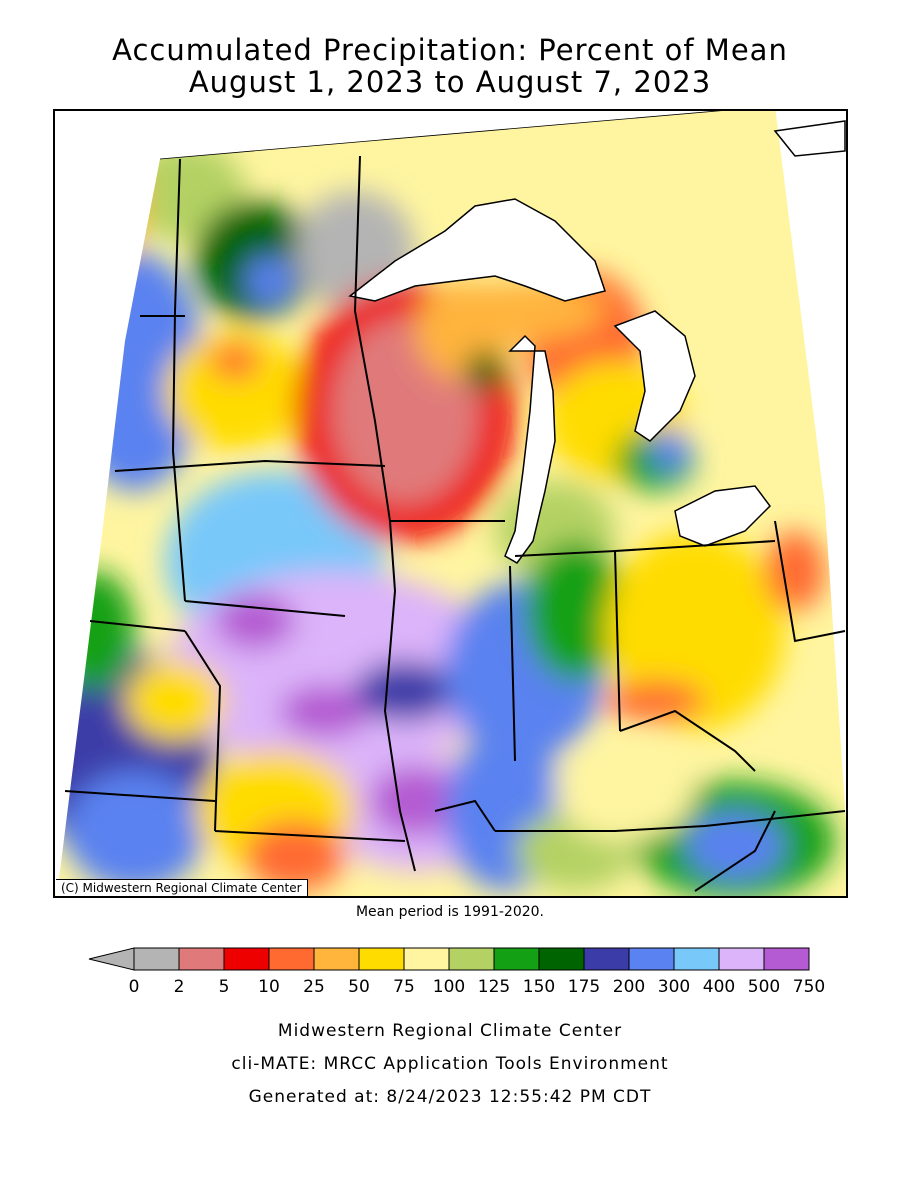  What do you see at coordinates (224, 987) in the screenshot?
I see `legend-label-2: 5` at bounding box center [224, 987].